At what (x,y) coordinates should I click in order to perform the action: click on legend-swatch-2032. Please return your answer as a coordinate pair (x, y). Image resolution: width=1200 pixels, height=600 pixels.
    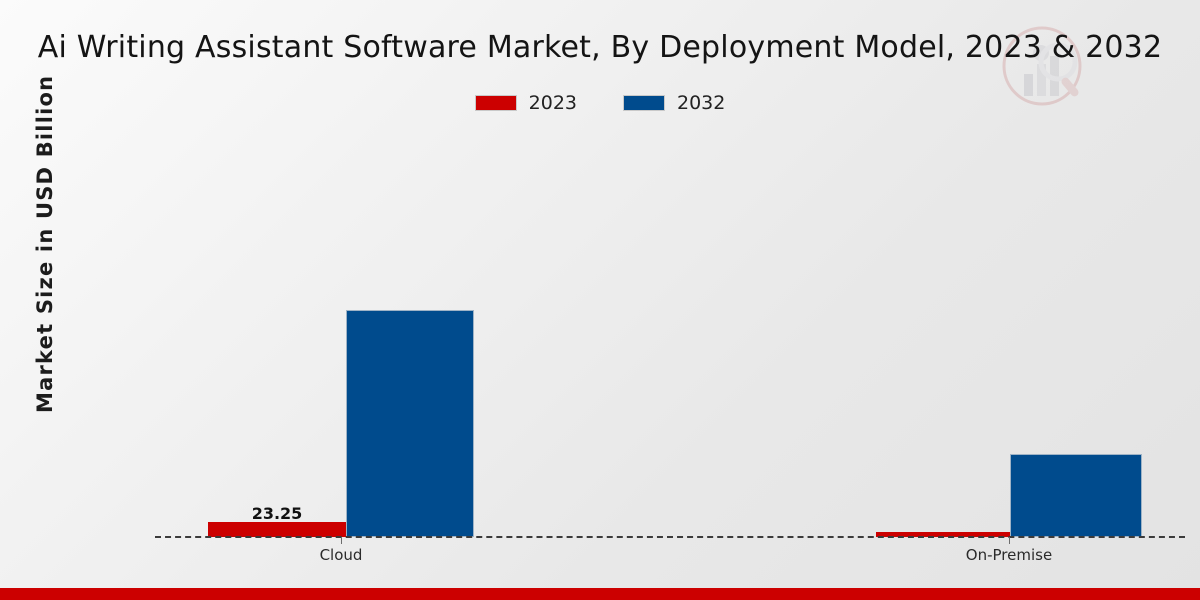
    Looking at the image, I should click on (644, 103).